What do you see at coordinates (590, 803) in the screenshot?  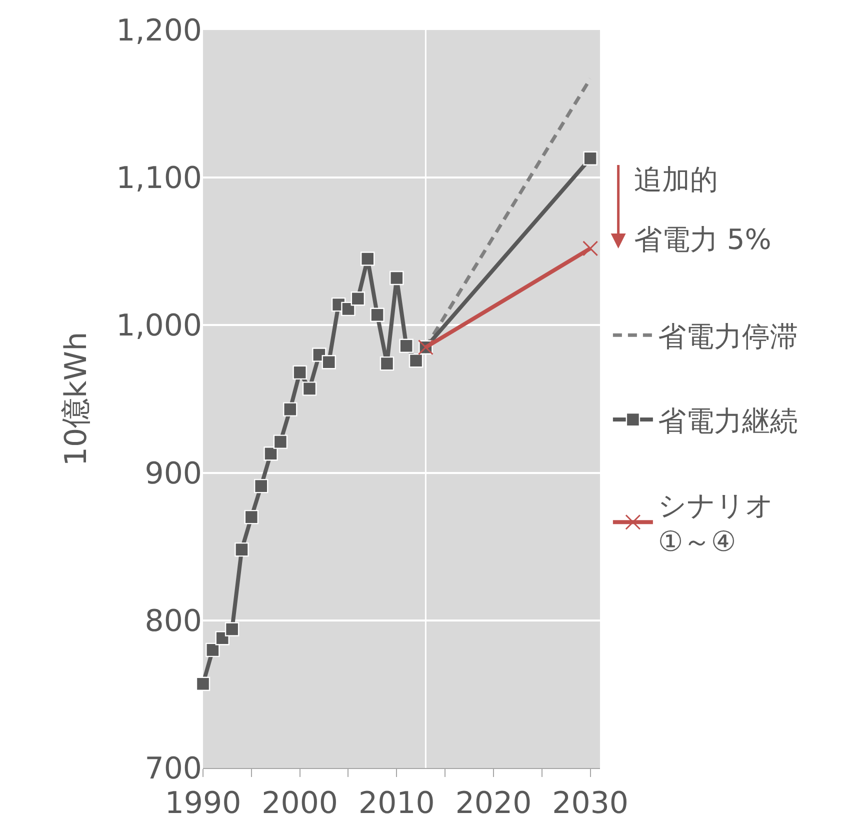 I see `x-tick-label: 2030` at bounding box center [590, 803].